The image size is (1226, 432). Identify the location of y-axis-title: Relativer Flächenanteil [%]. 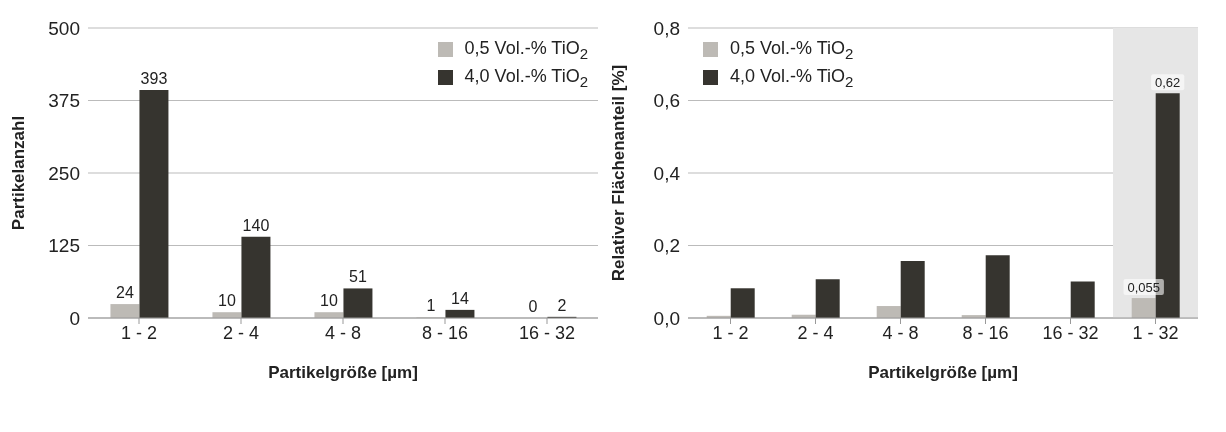
(619, 173).